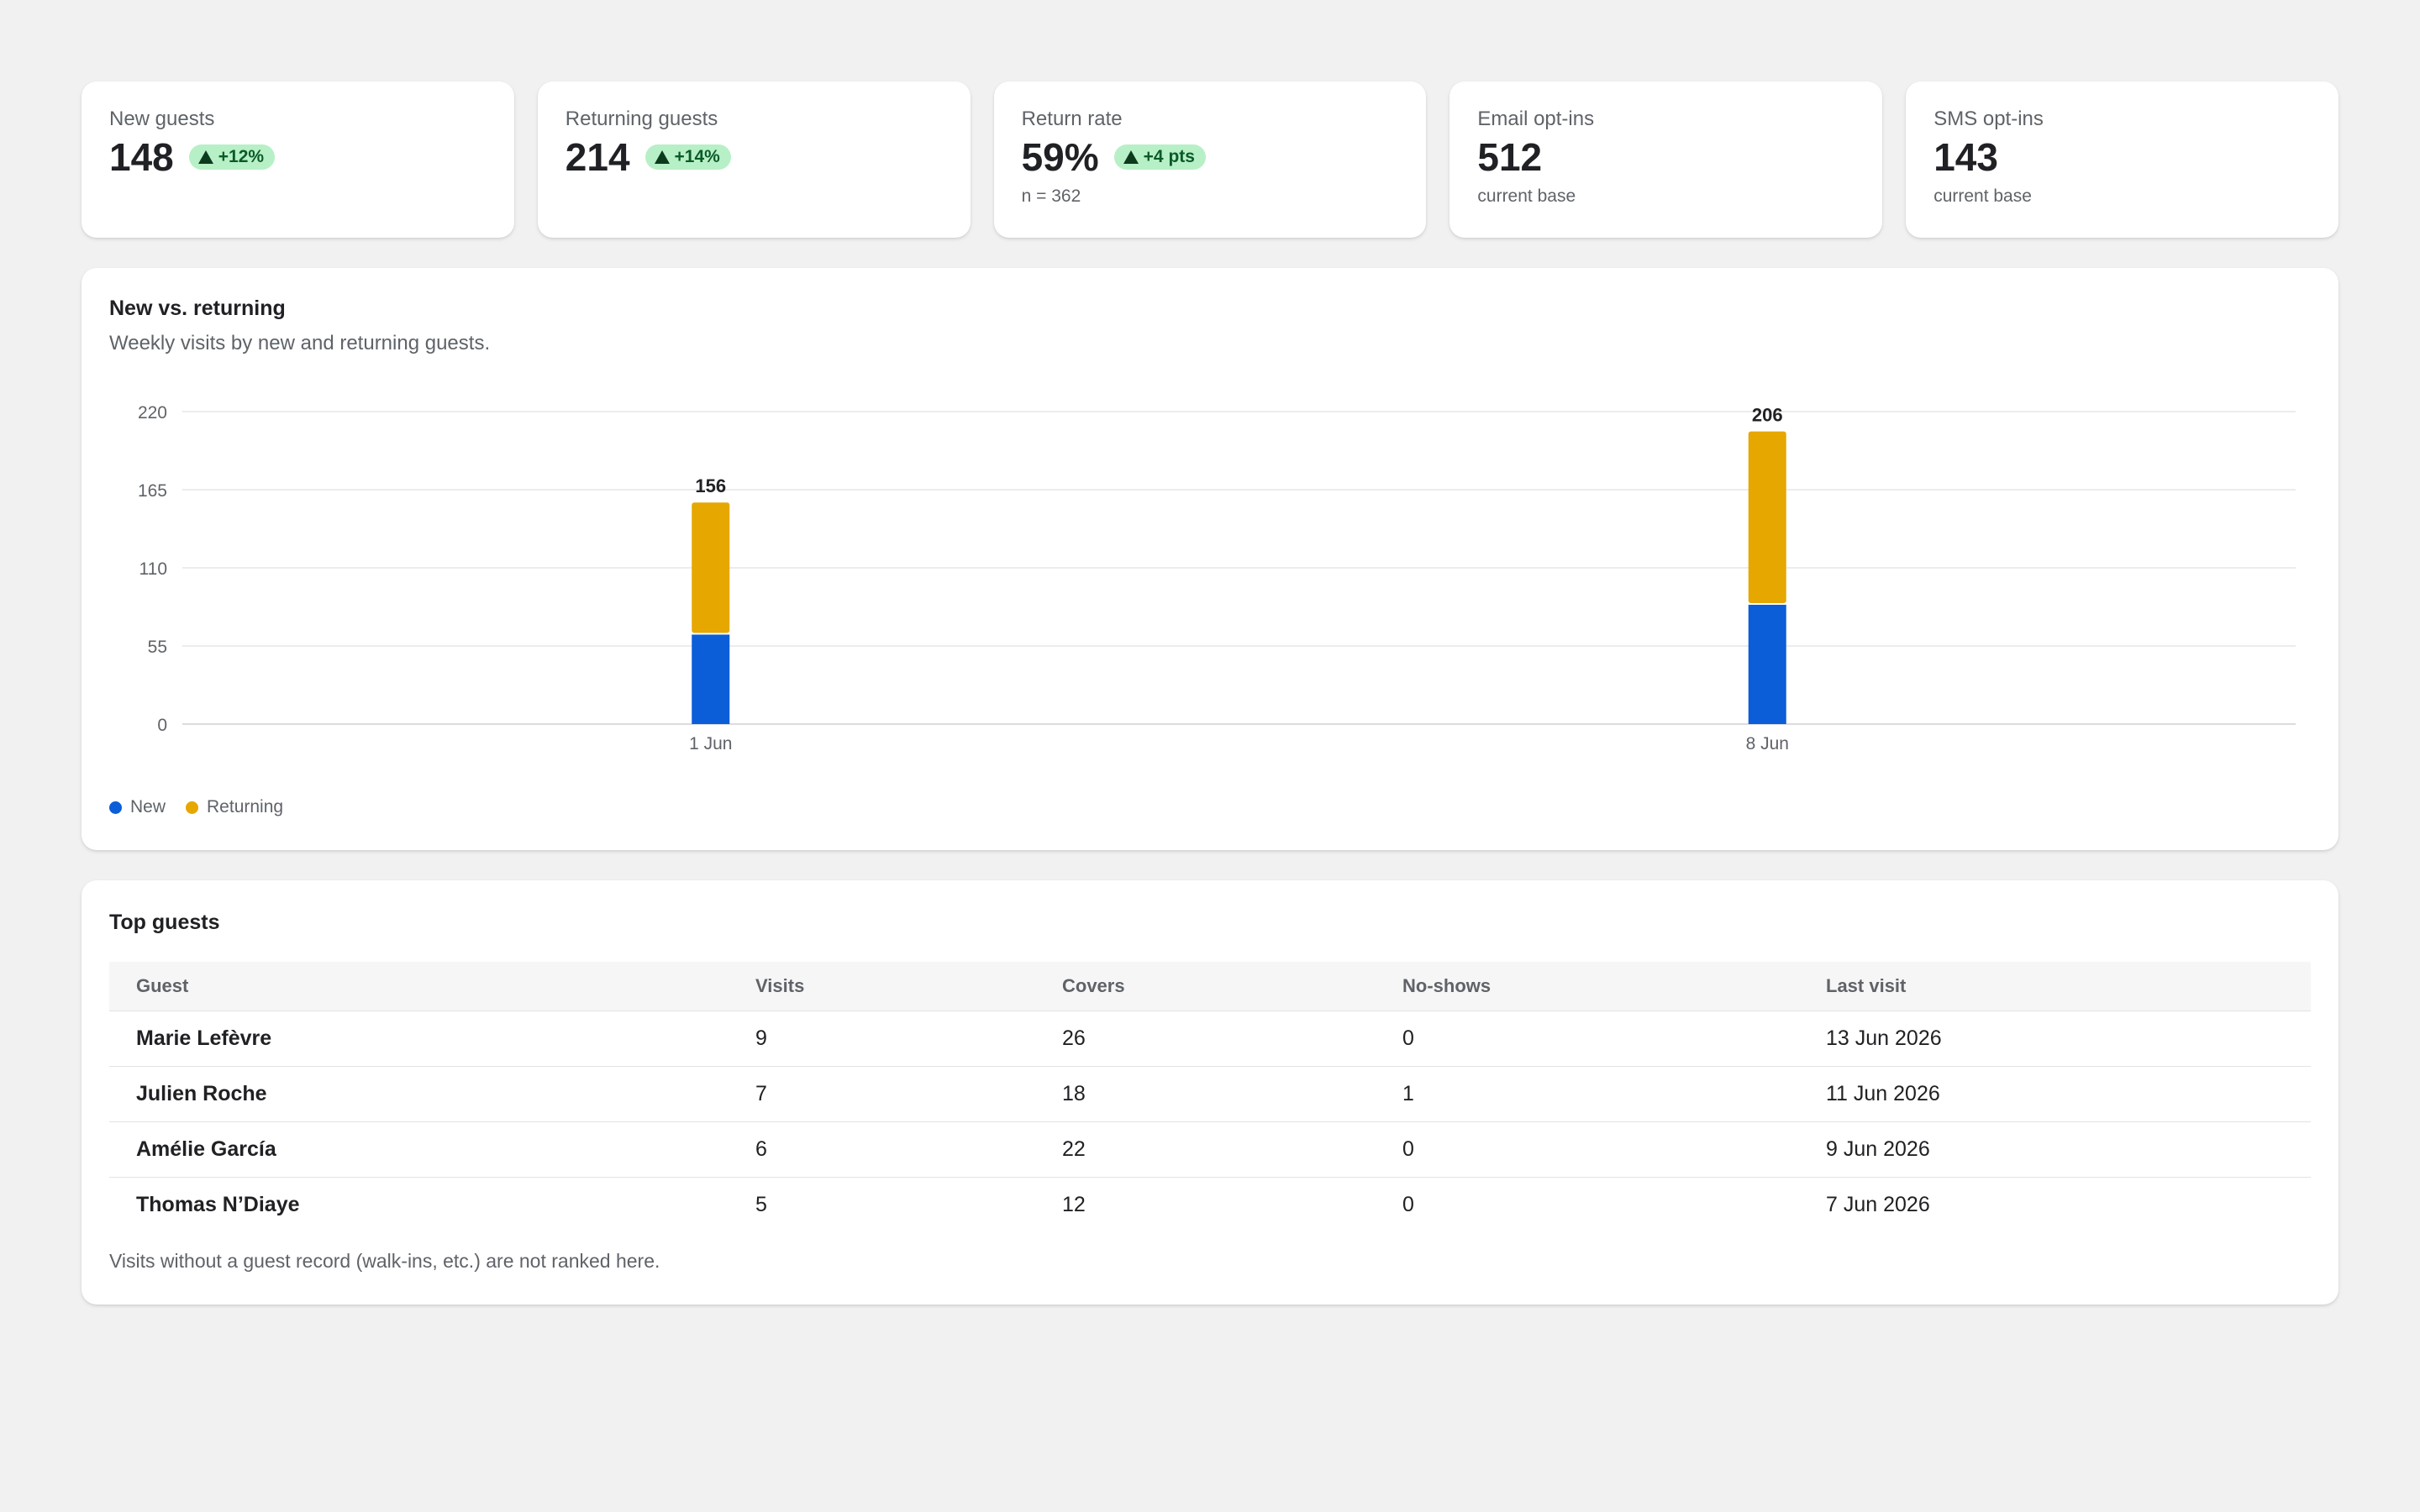  I want to click on kpi-card-returning-guests: Returning guests 214 +14%, so click(754, 159).